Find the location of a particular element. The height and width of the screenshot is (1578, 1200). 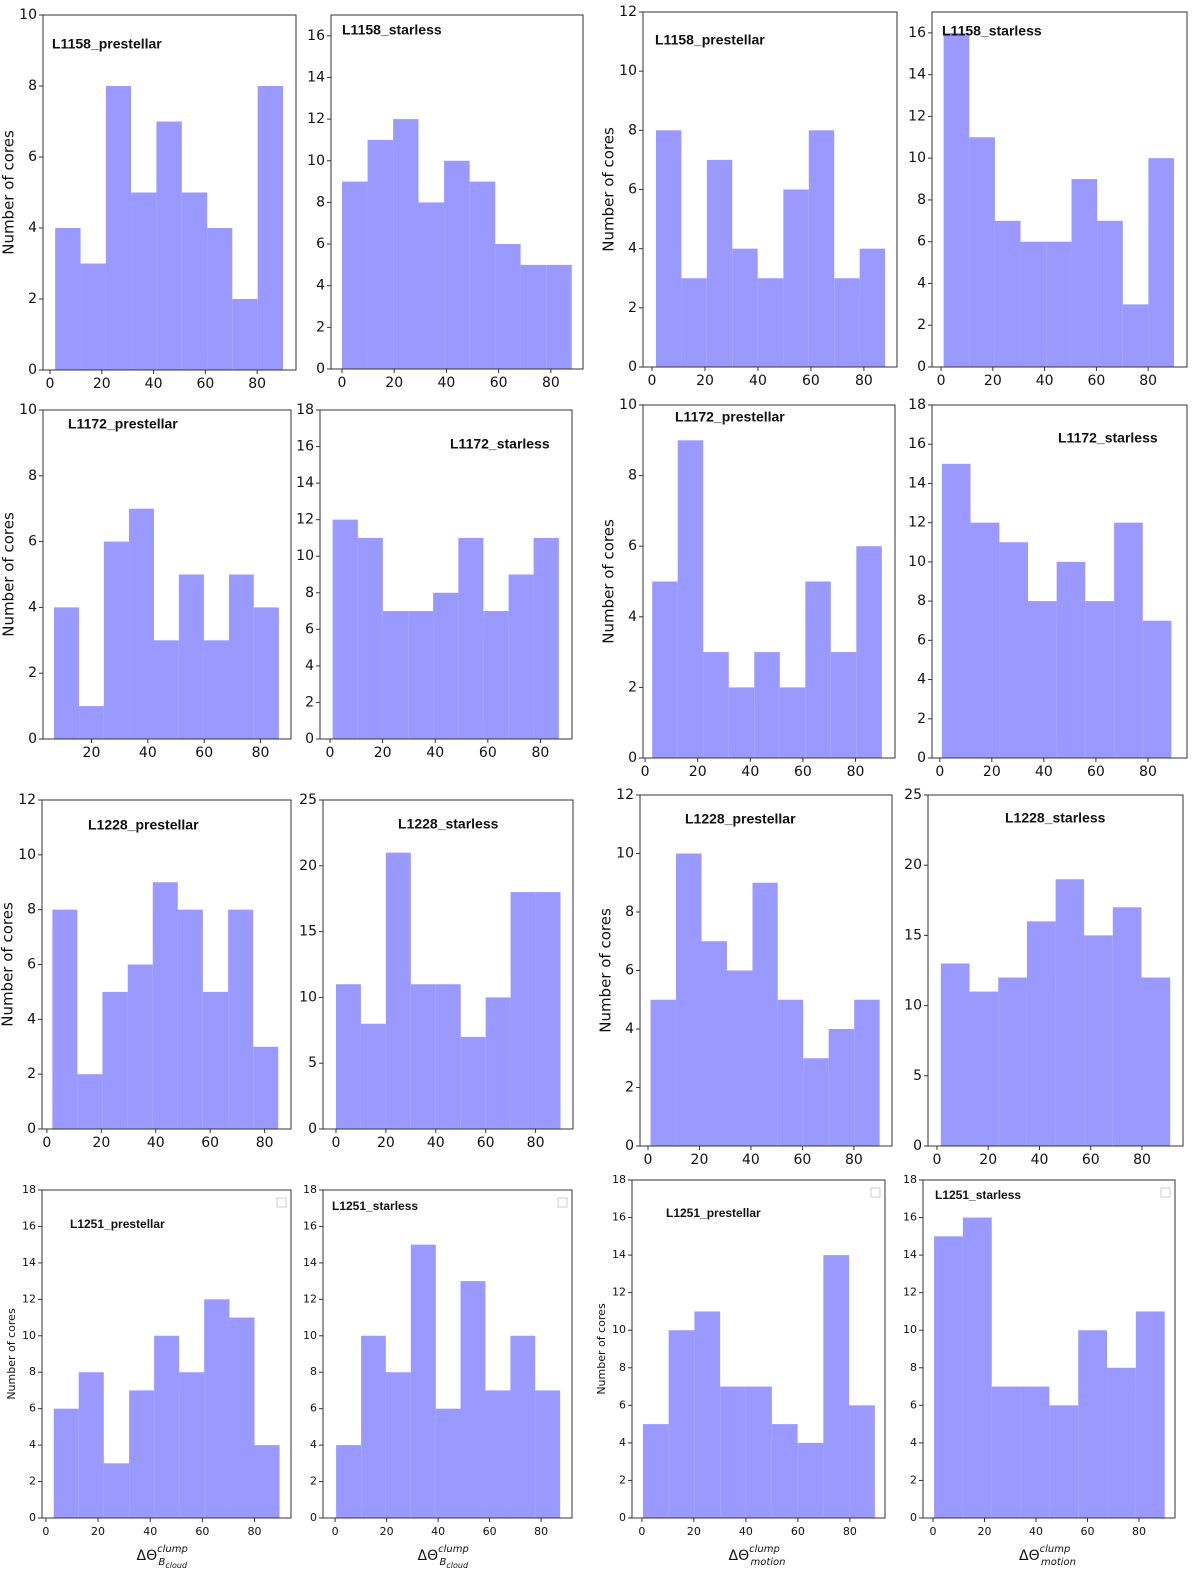

x-axis-label: ΔΘclump Bcloud is located at coordinates (162, 1557).